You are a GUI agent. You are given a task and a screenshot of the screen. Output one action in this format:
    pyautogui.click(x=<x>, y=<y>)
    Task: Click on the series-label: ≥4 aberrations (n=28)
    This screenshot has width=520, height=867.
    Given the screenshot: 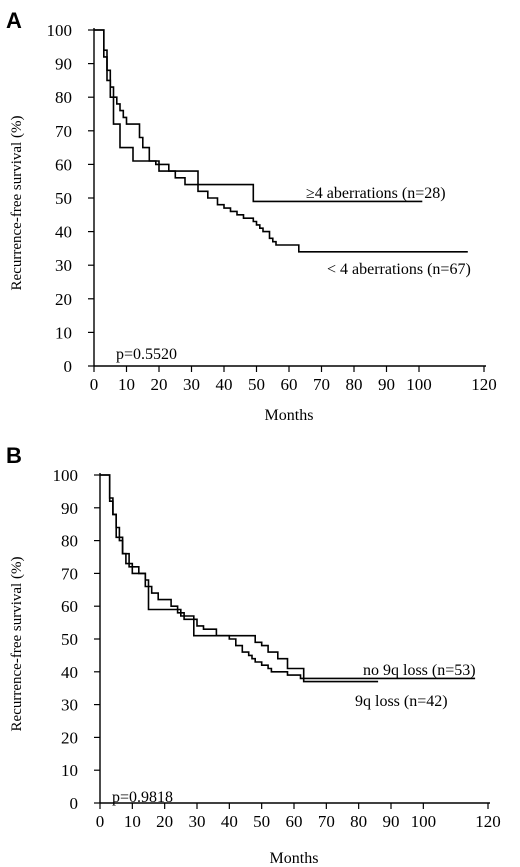 What is the action you would take?
    pyautogui.click(x=376, y=193)
    